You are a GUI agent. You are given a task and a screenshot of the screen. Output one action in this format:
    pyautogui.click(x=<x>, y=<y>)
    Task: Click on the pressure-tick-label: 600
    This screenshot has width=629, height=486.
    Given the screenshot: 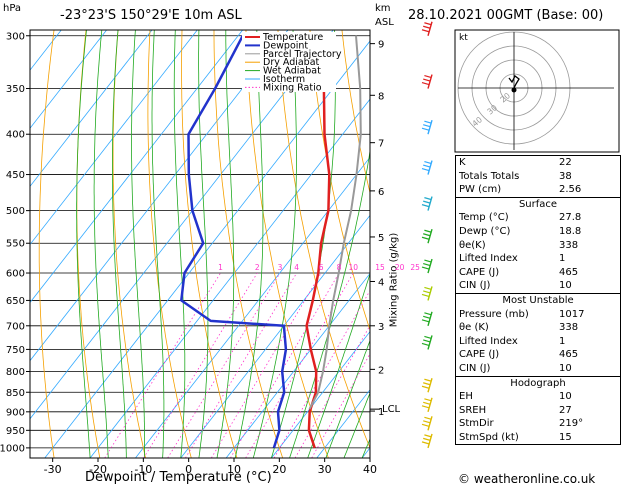 What is the action you would take?
    pyautogui.click(x=15, y=274)
    